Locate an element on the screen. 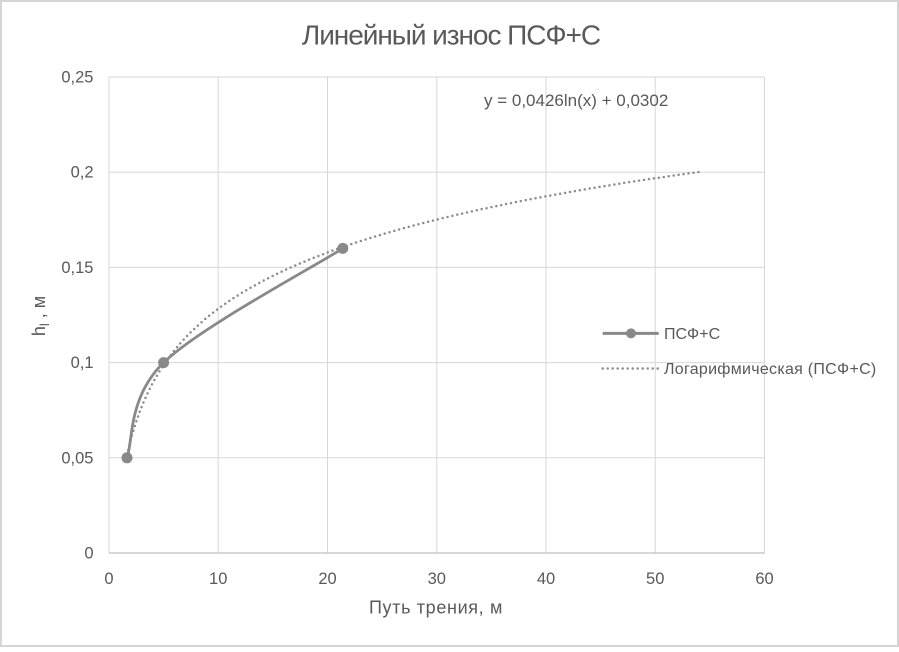  svg-text: ПСФ+С is located at coordinates (692, 334).